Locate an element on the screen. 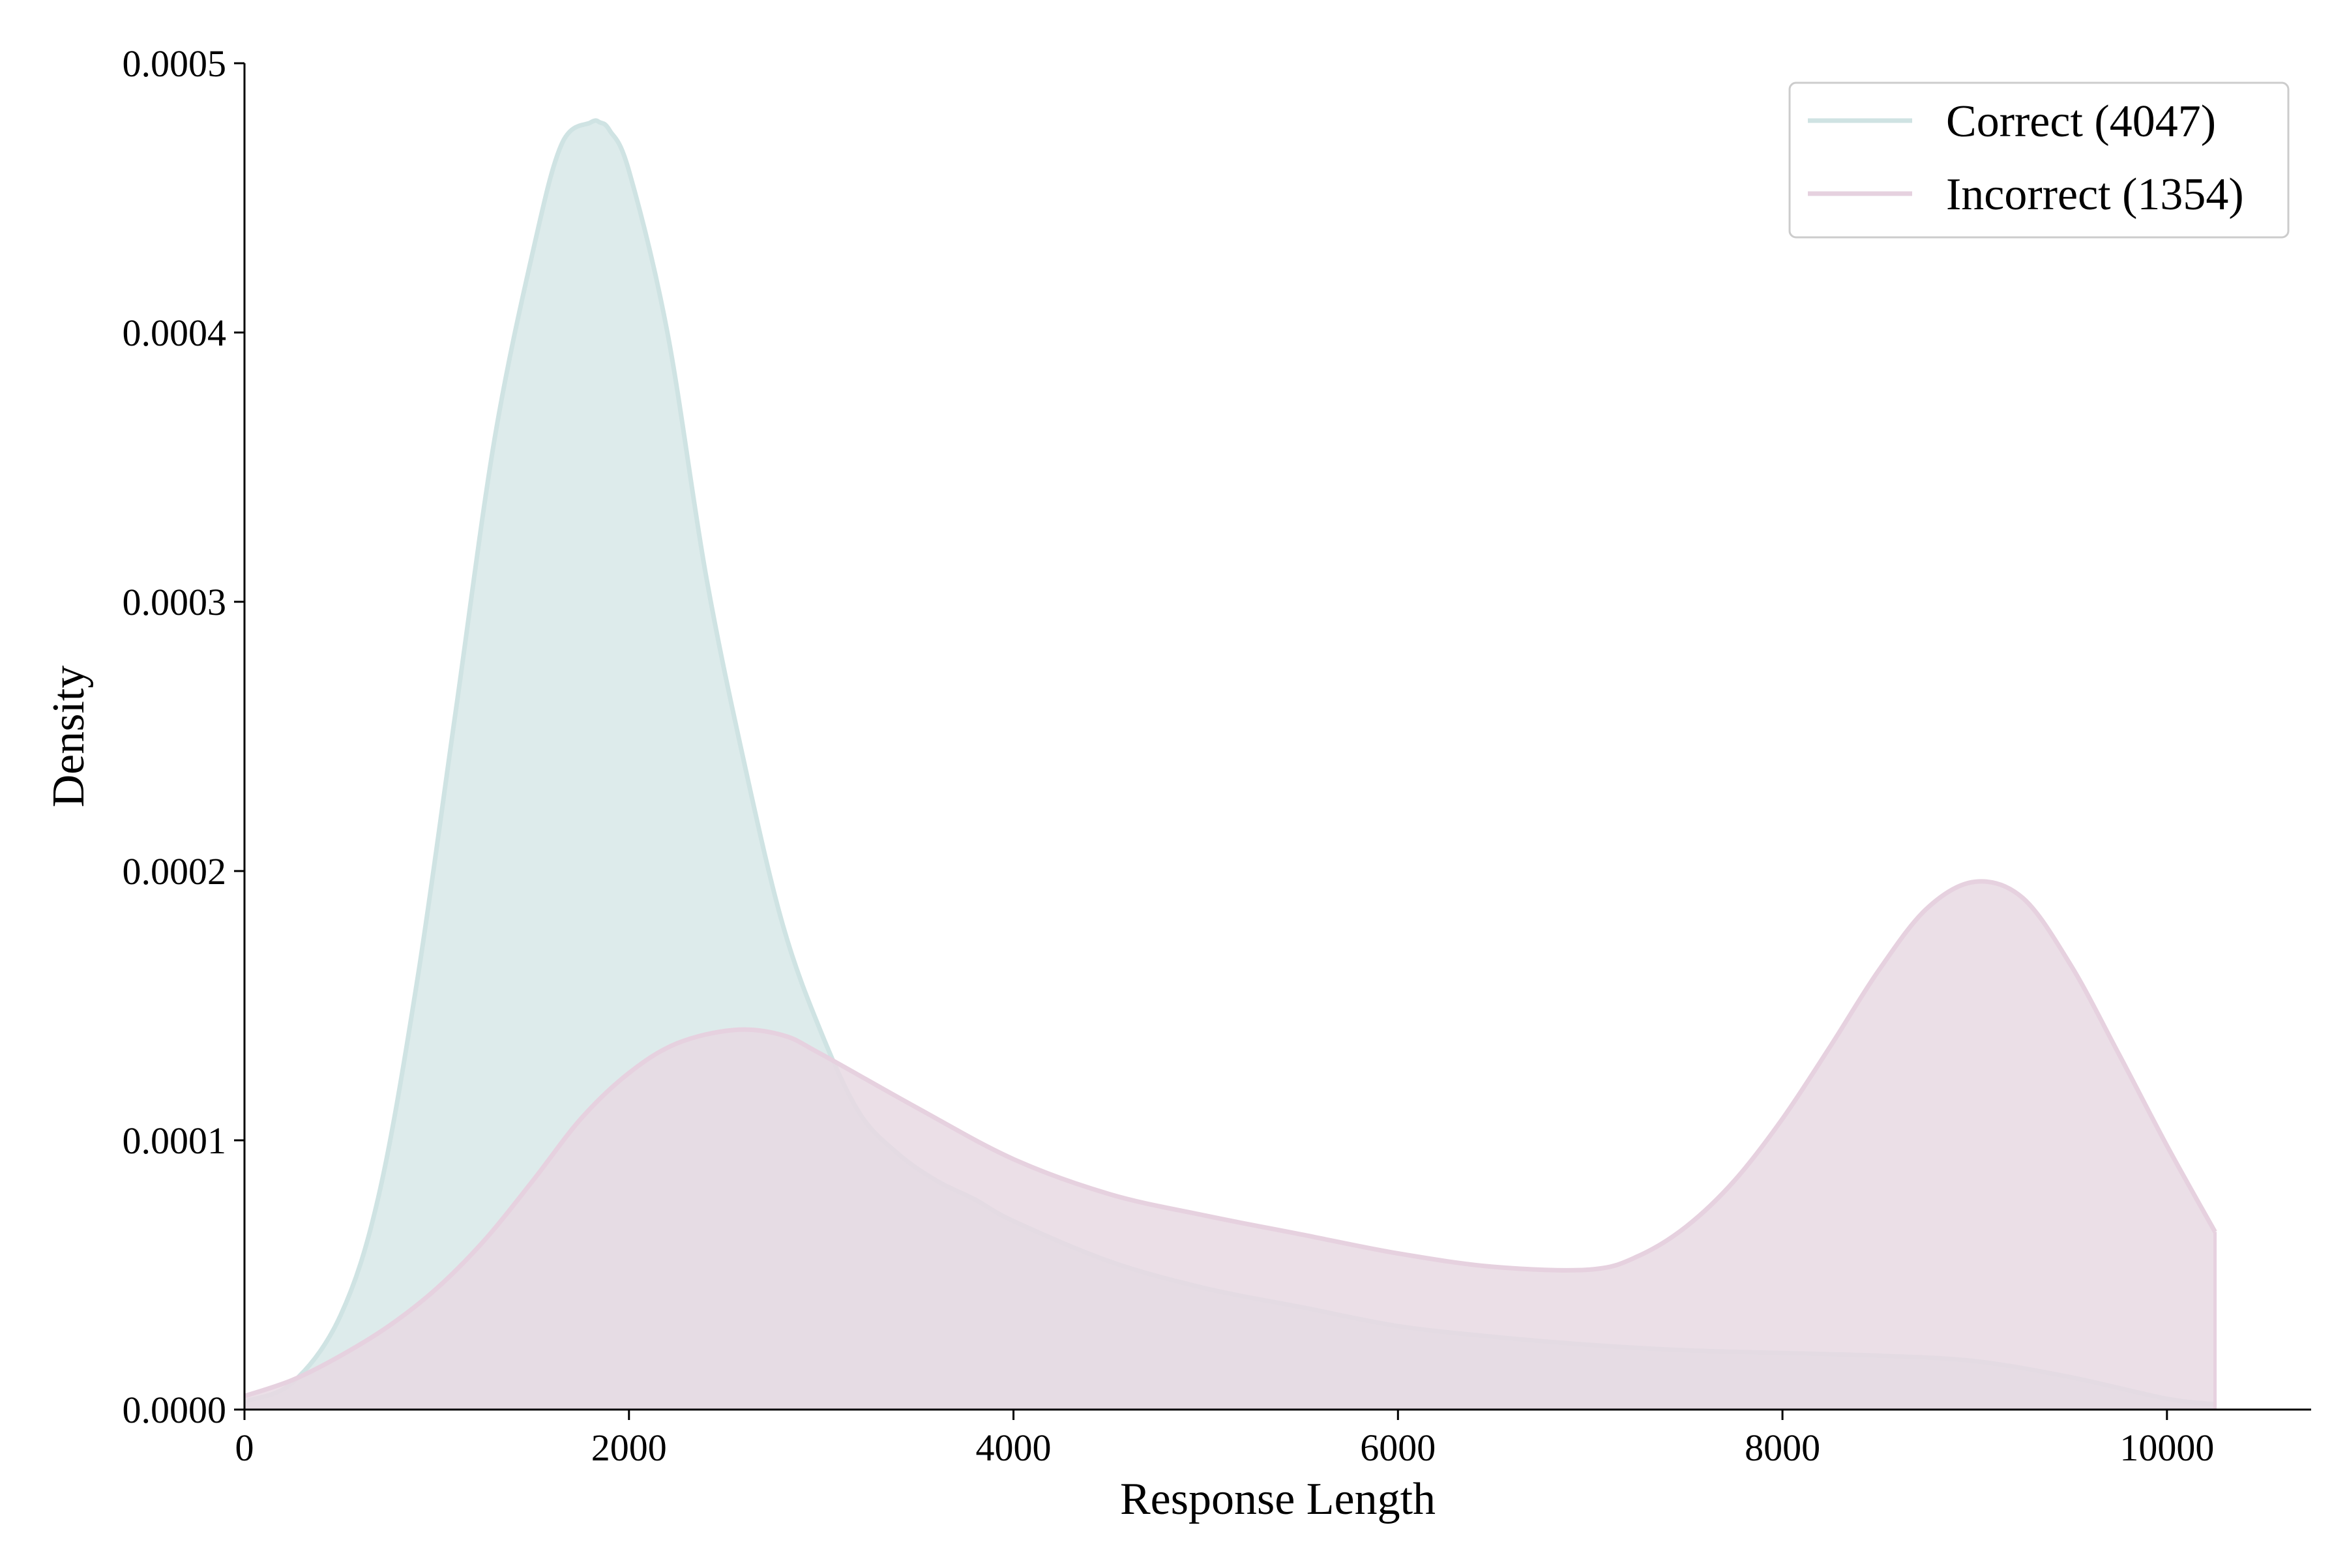  y-tick-label: 0.0003 is located at coordinates (175, 602).